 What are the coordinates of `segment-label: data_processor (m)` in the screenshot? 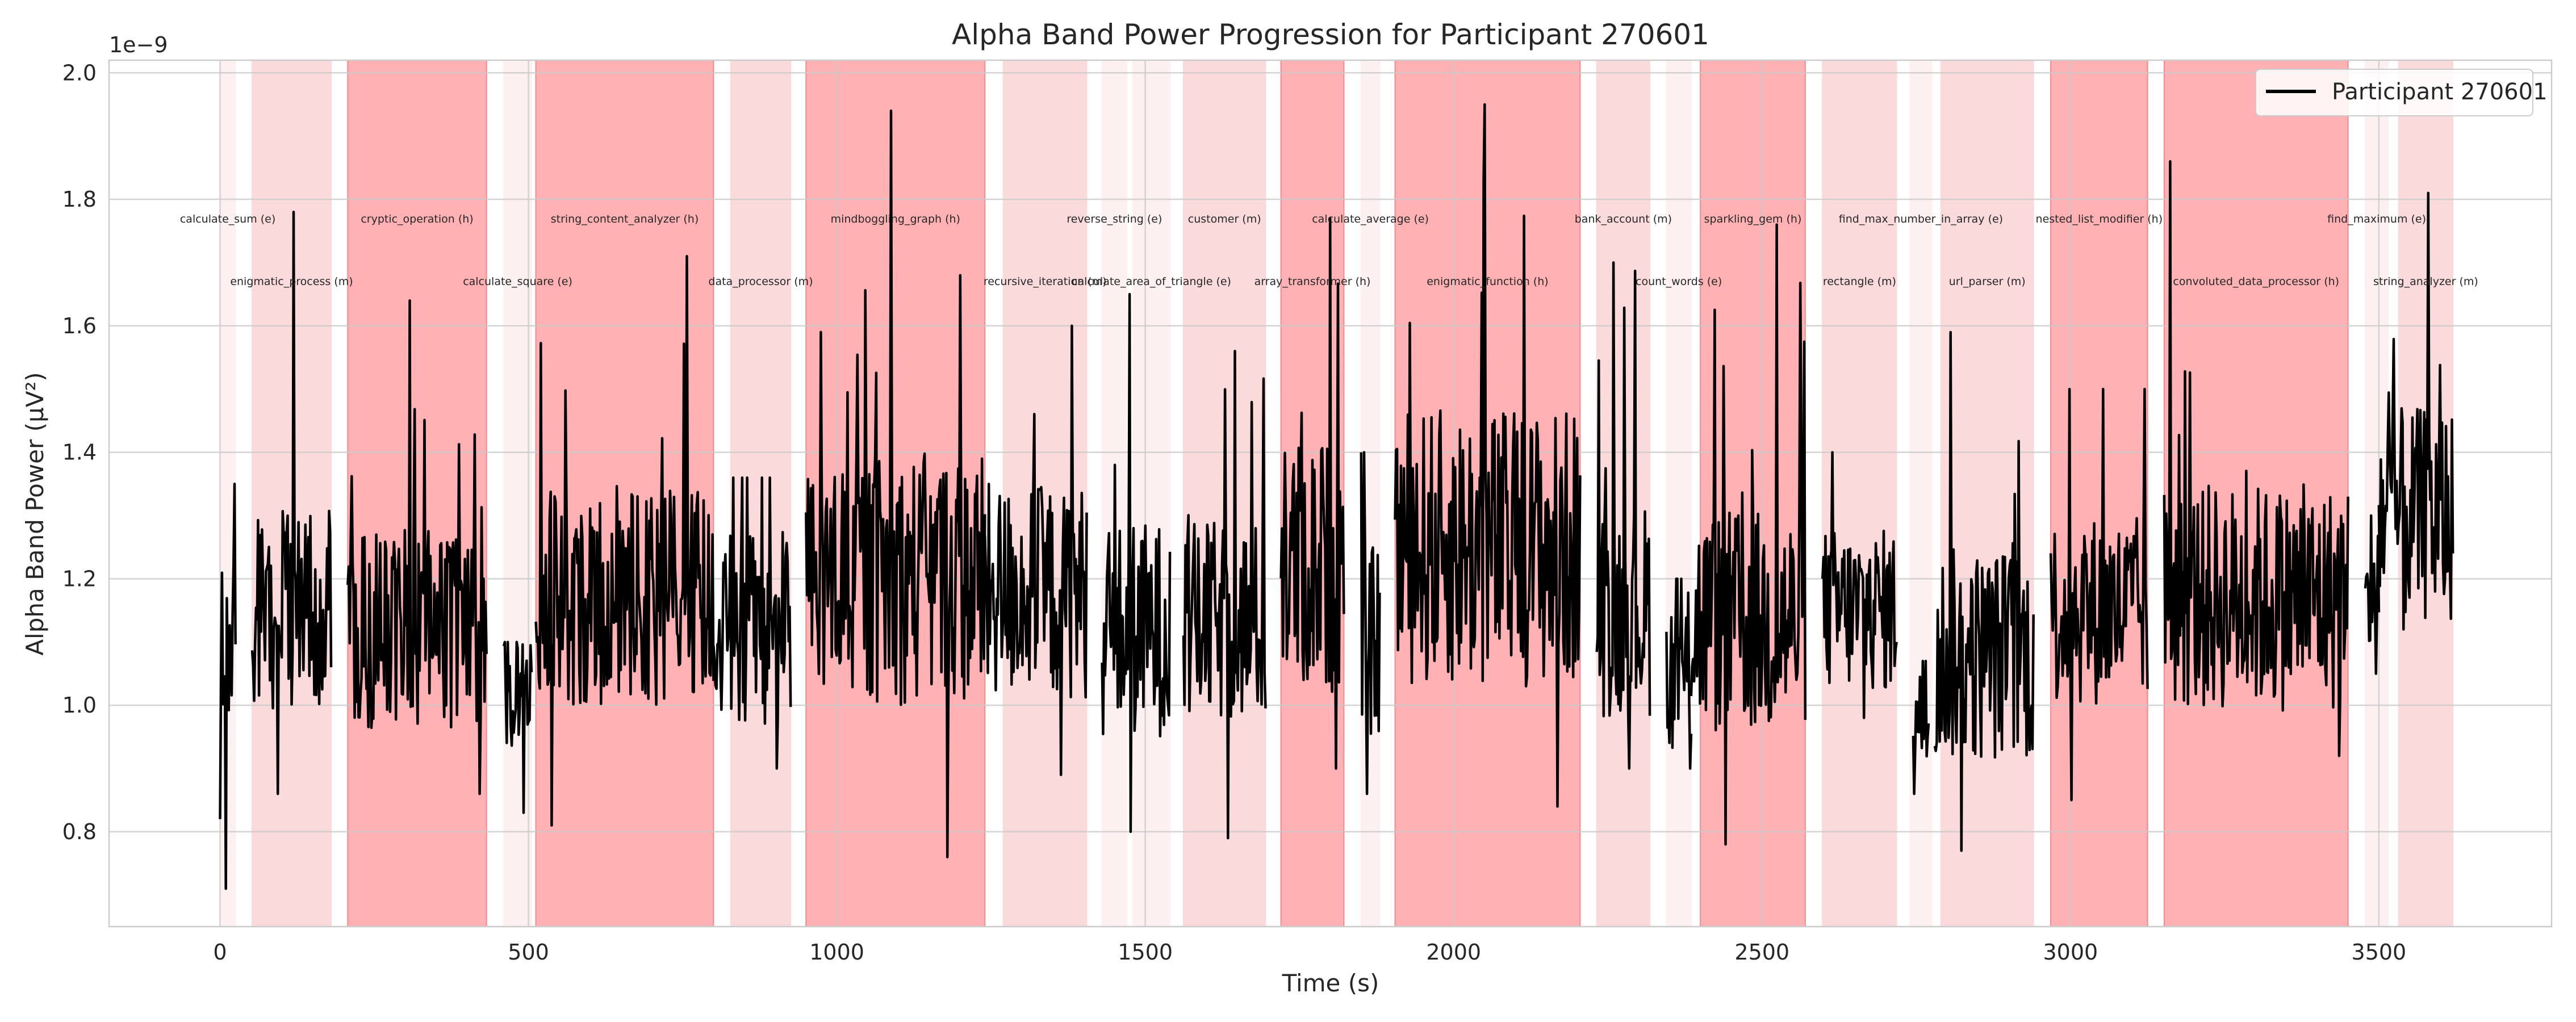 It's located at (760, 281).